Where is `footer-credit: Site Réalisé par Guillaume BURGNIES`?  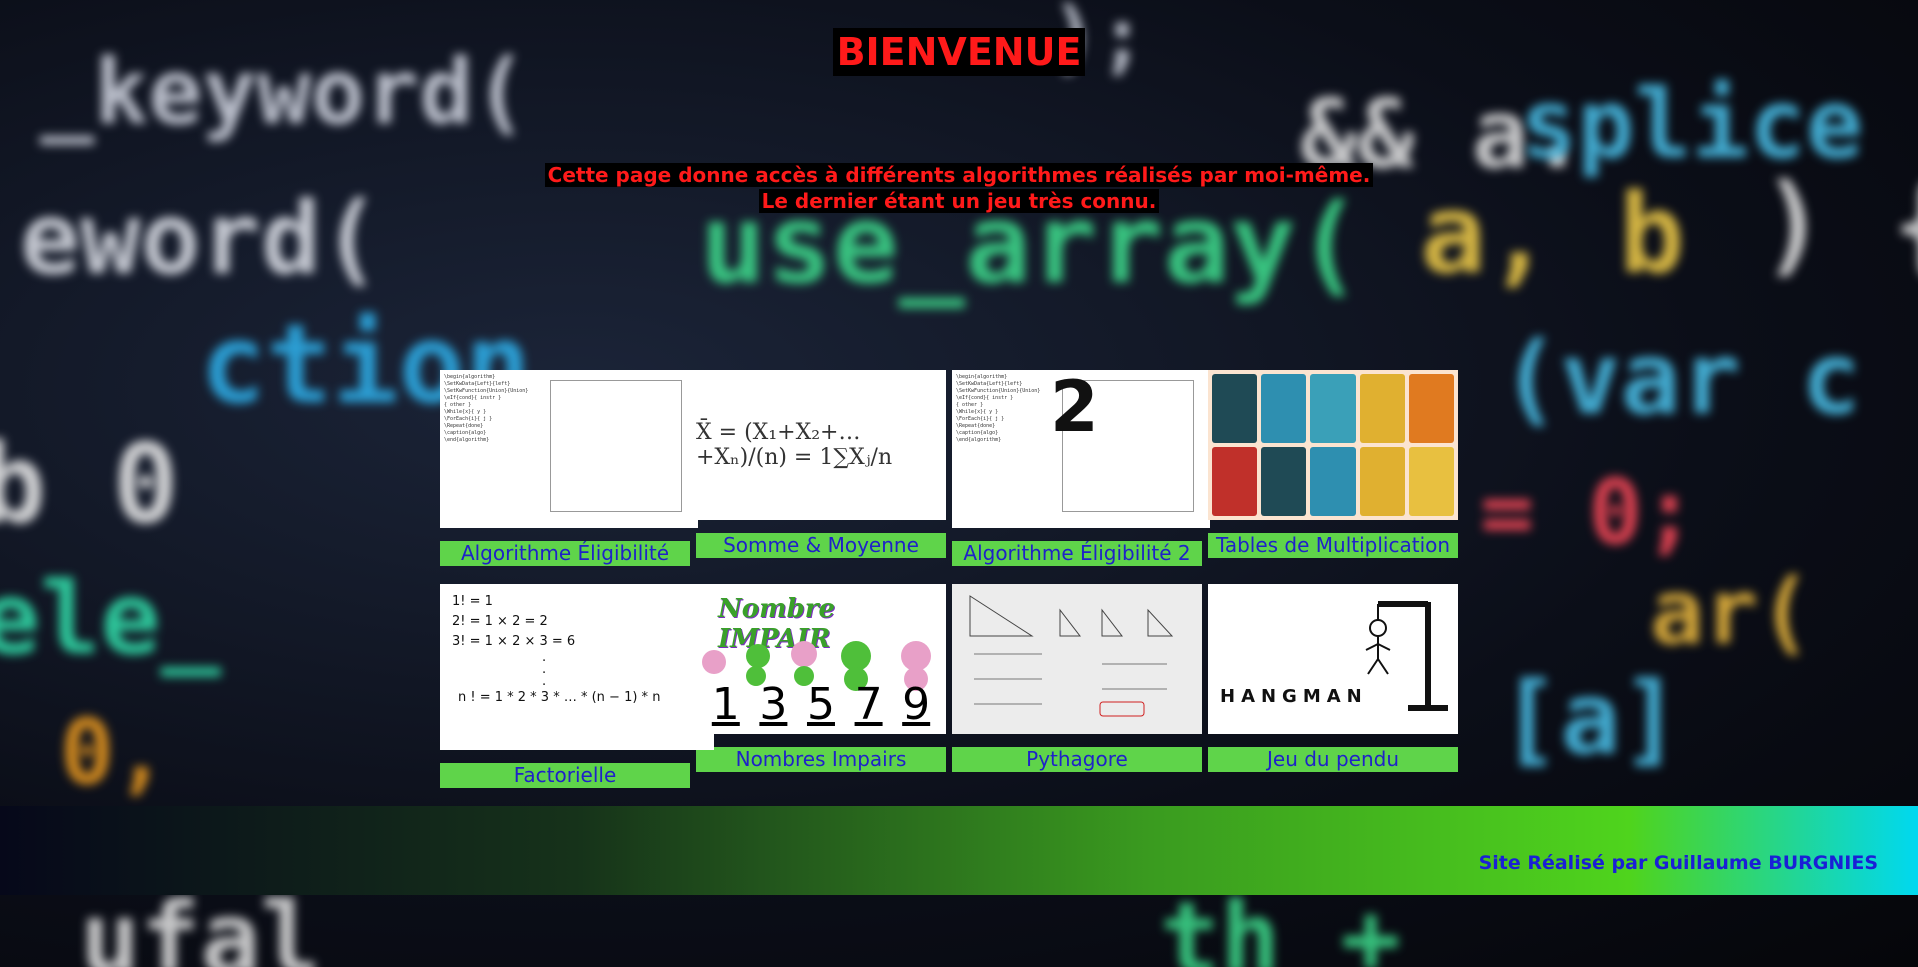
footer-credit: Site Réalisé par Guillaume BURGNIES is located at coordinates (1678, 863).